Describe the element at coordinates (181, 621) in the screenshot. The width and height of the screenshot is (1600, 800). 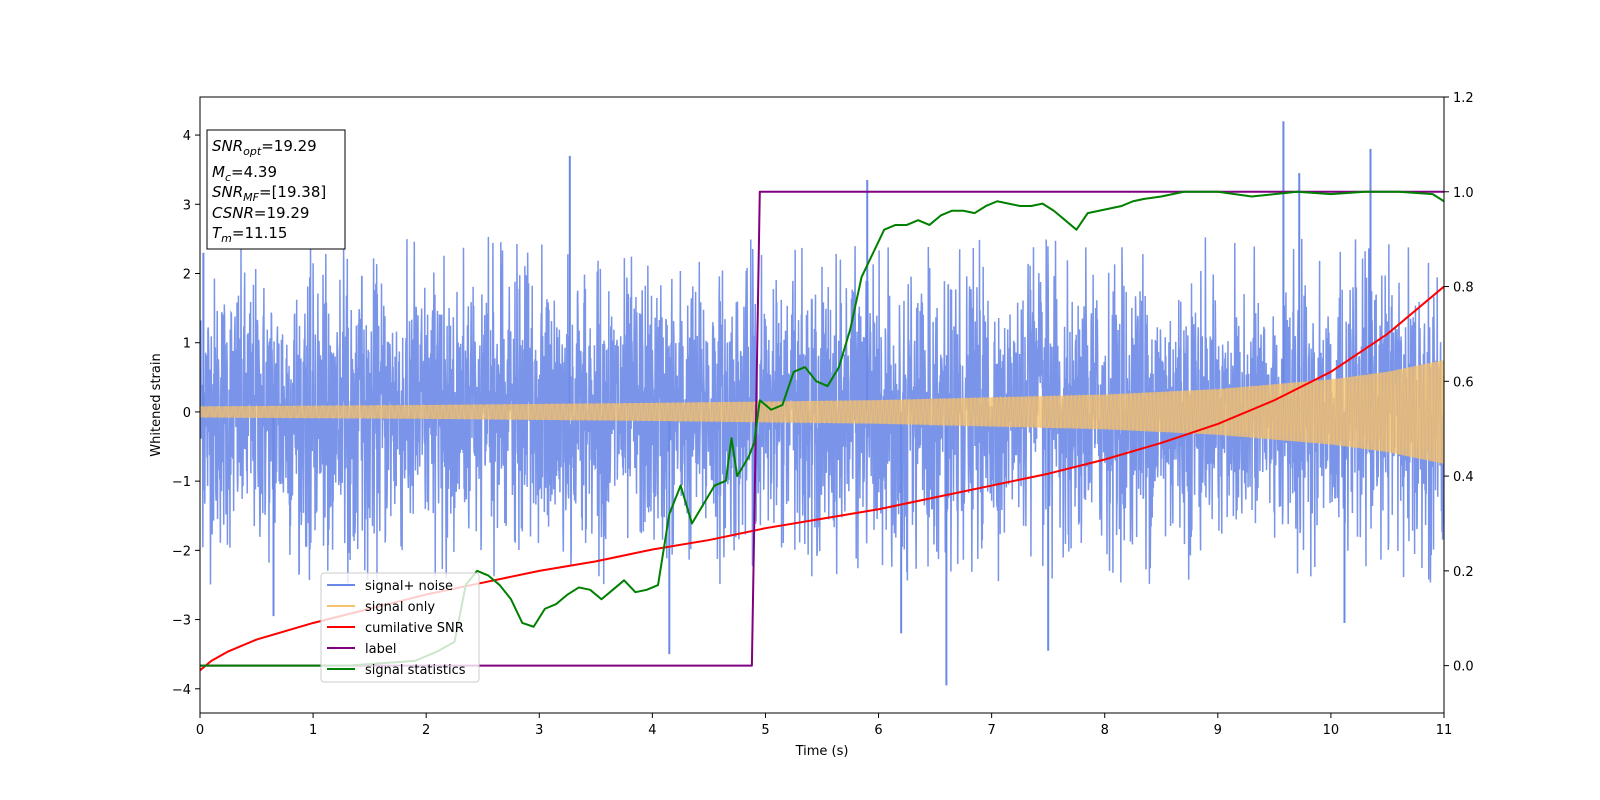
I see `y-tick-label-left: −3` at that location.